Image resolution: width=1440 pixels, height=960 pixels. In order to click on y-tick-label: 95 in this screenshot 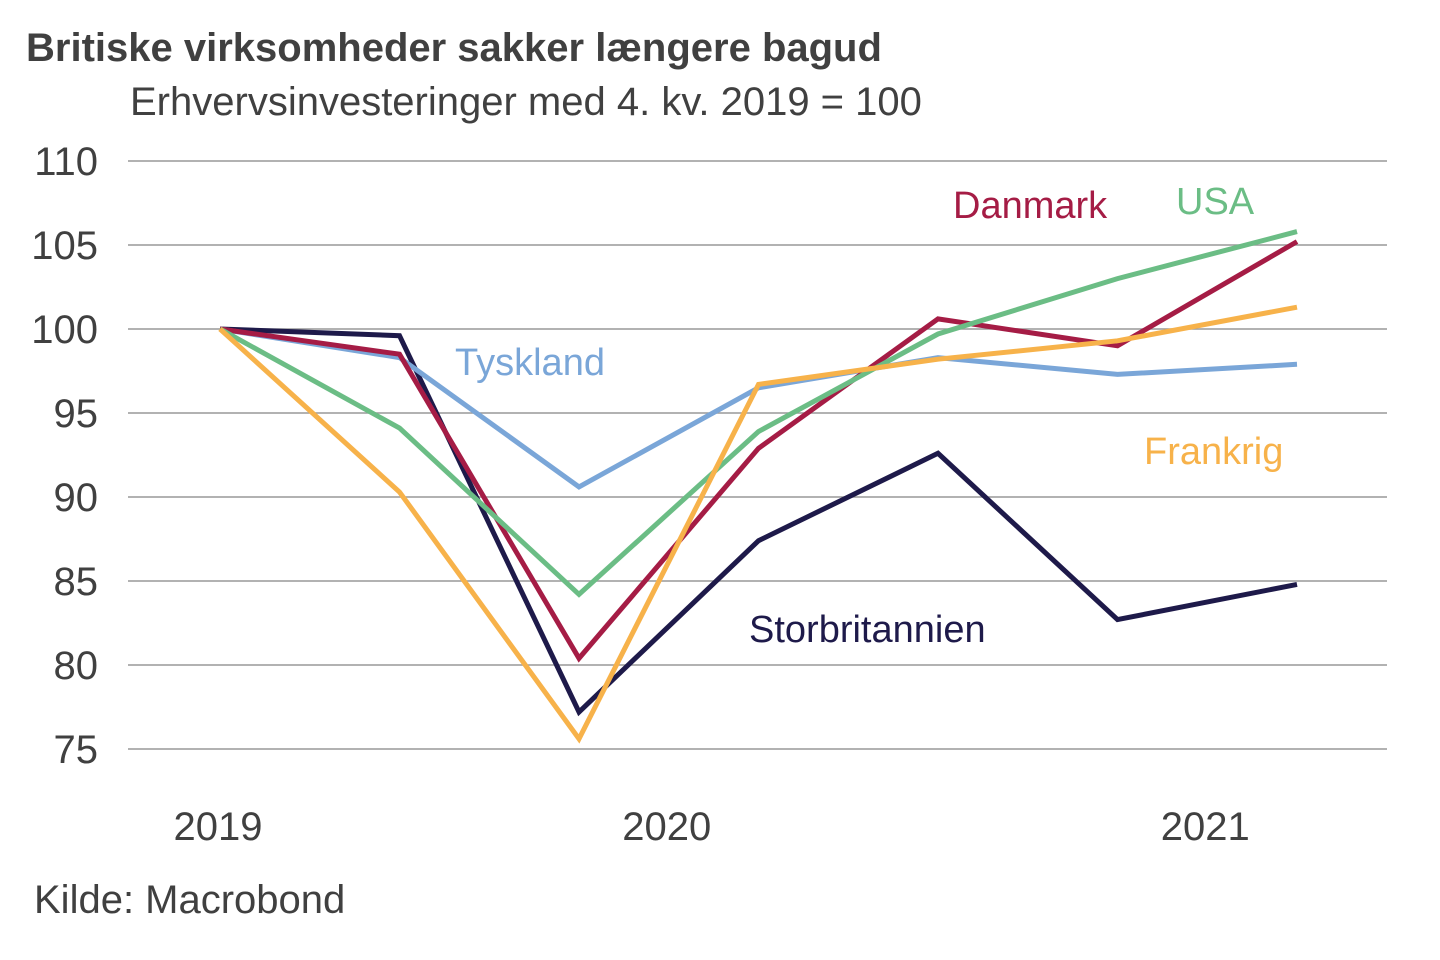, I will do `click(76, 414)`.